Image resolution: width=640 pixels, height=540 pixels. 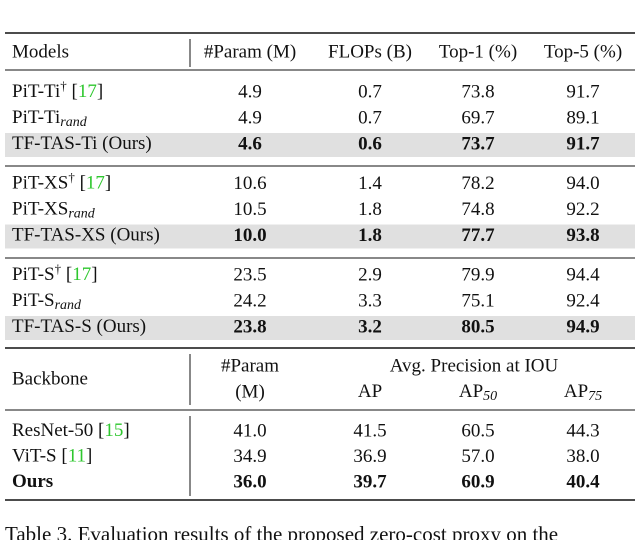 I want to click on cell: 79.9, so click(x=477, y=274).